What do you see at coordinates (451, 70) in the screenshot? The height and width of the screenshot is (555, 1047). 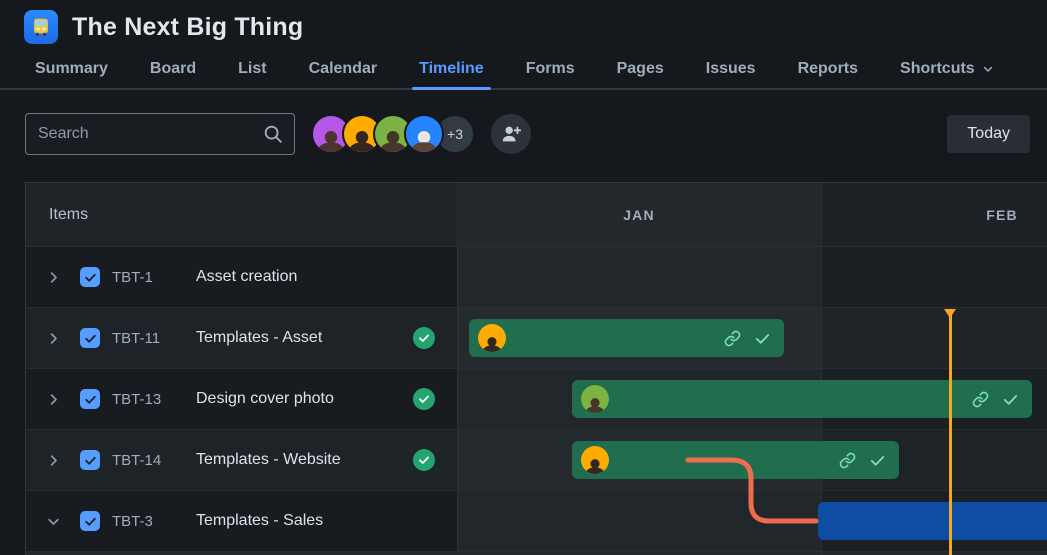 I see `tab-timeline: Timeline` at bounding box center [451, 70].